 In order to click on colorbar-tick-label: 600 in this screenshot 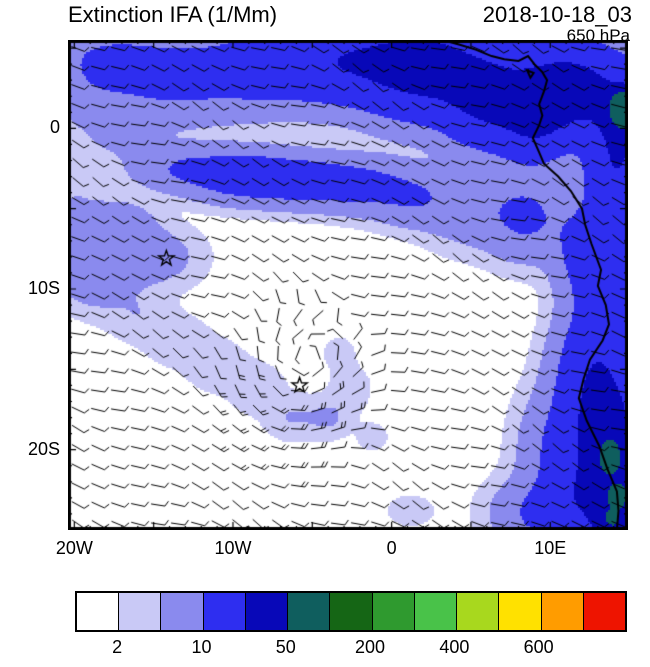, I will do `click(538, 647)`.